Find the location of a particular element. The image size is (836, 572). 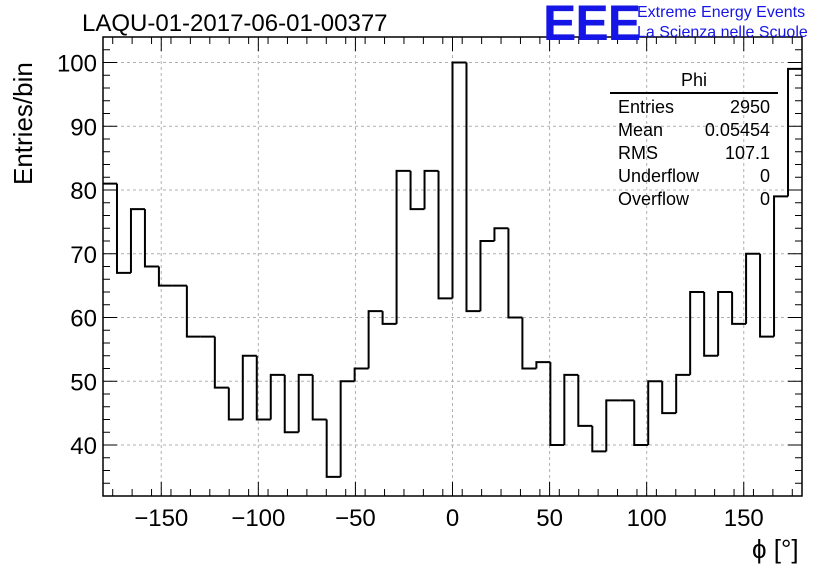

stats-label: Mean is located at coordinates (641, 130).